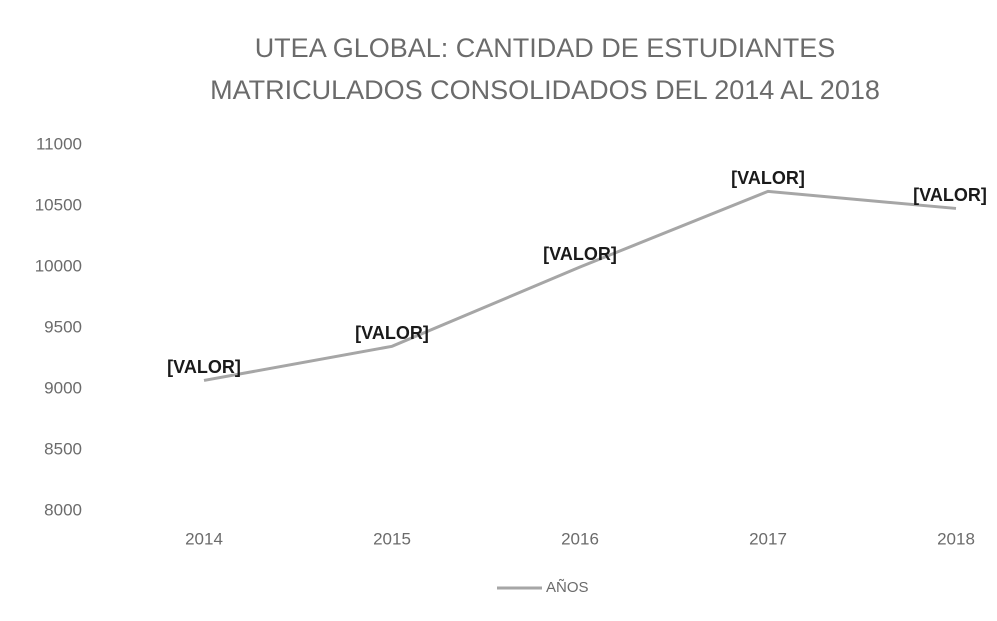 Image resolution: width=997 pixels, height=621 pixels. Describe the element at coordinates (63, 326) in the screenshot. I see `y-tick-label: 9500` at that location.